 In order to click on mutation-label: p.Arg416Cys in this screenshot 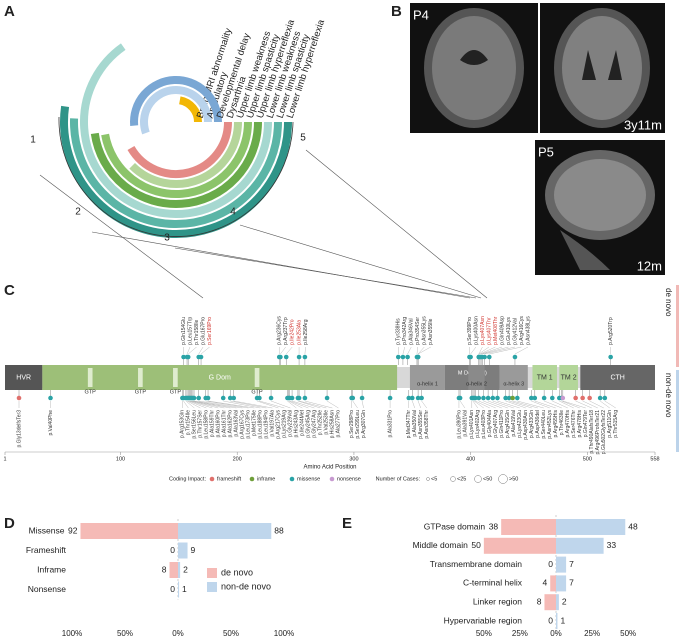, I will do `click(522, 330)`.